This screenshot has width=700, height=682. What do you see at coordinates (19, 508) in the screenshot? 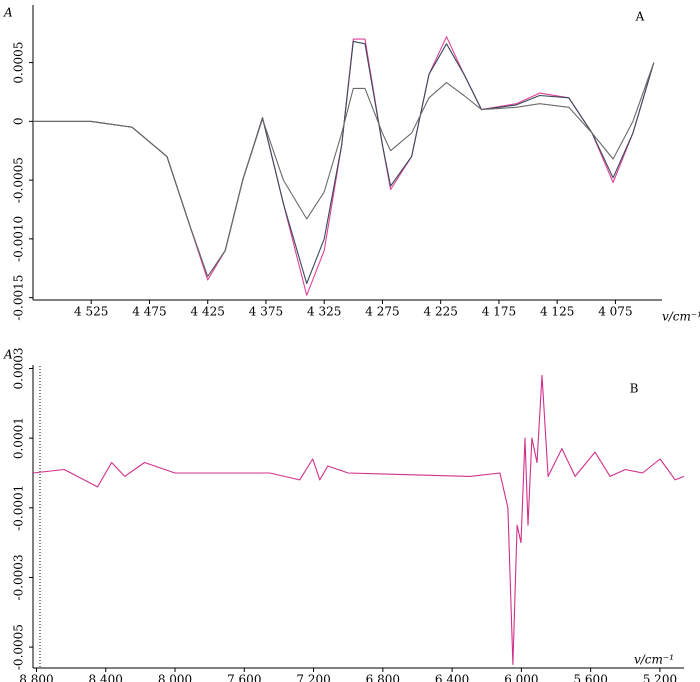
I see `y-tick-label: -0.0001` at bounding box center [19, 508].